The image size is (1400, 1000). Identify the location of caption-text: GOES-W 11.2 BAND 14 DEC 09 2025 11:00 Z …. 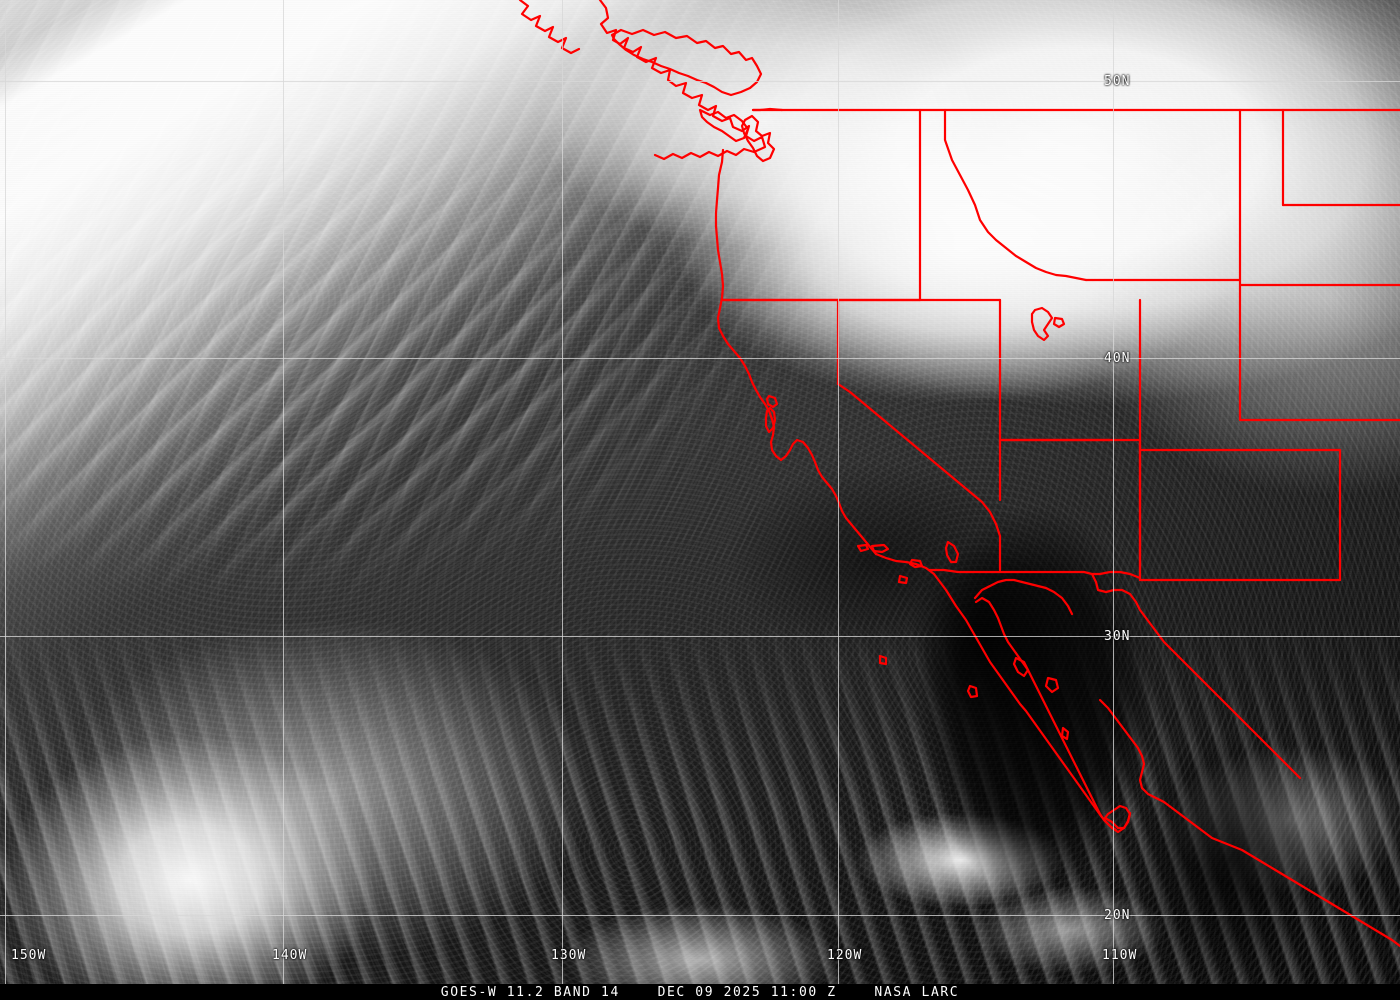
(700, 992).